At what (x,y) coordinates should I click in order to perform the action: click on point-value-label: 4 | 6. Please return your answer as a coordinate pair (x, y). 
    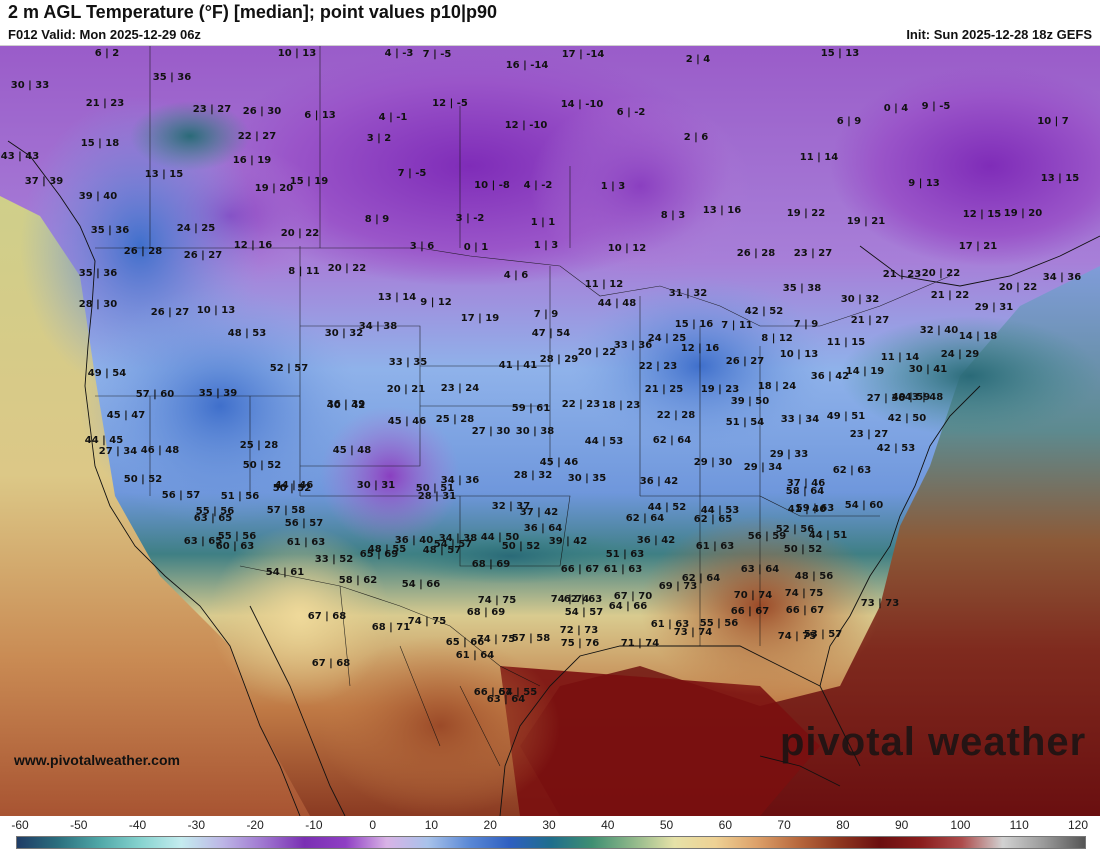
    Looking at the image, I should click on (516, 275).